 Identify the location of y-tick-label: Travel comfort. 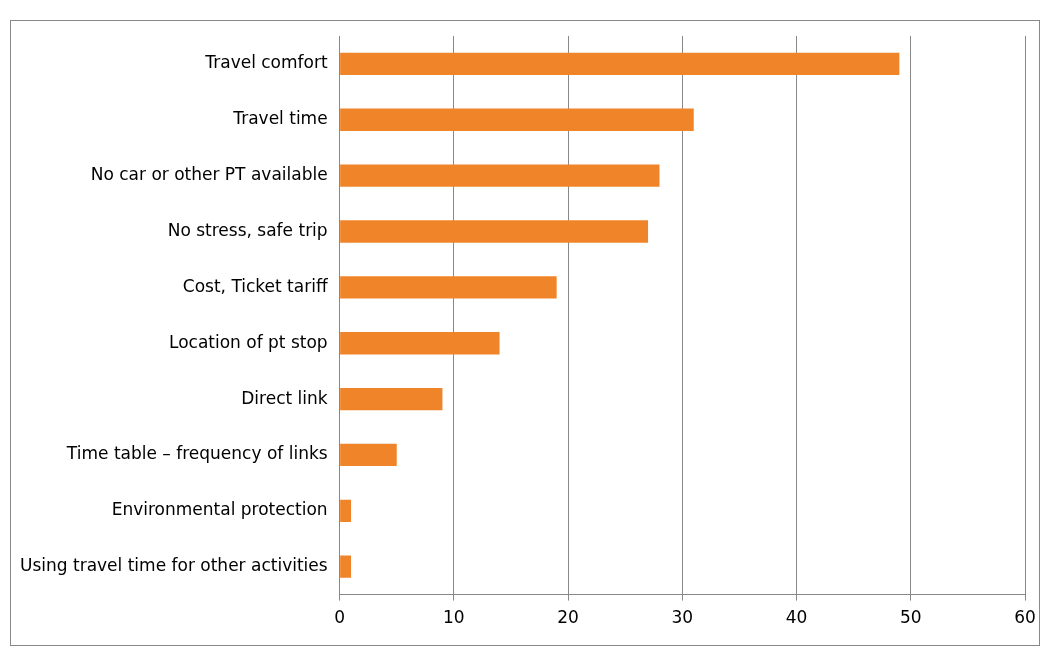
(266, 62).